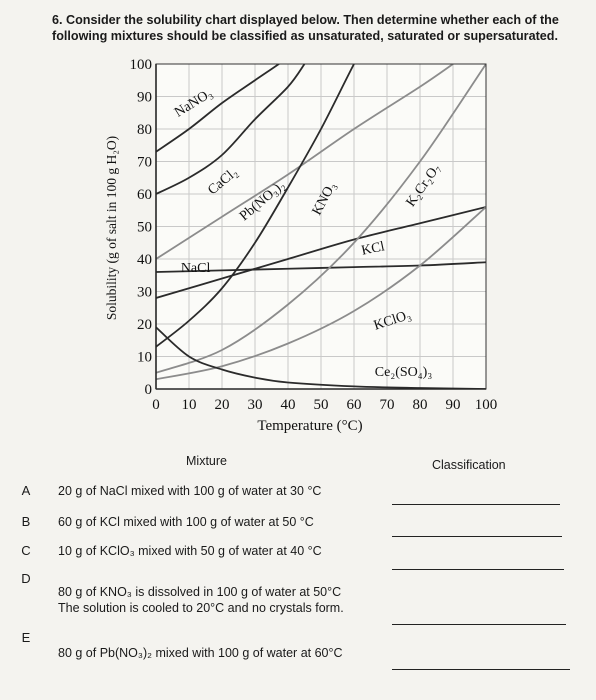 This screenshot has width=596, height=700. What do you see at coordinates (144, 195) in the screenshot?
I see `y-tick-label: 60` at bounding box center [144, 195].